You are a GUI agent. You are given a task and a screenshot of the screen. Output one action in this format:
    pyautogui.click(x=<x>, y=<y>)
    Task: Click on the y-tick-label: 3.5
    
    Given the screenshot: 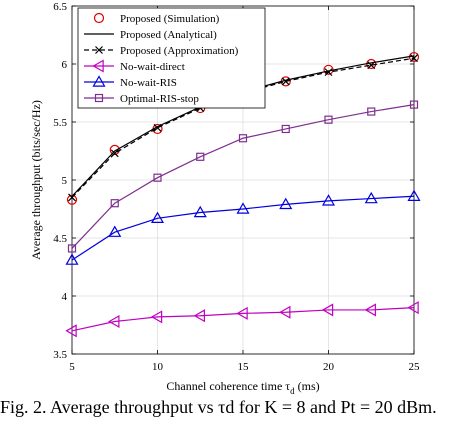 What is the action you would take?
    pyautogui.click(x=60, y=355)
    